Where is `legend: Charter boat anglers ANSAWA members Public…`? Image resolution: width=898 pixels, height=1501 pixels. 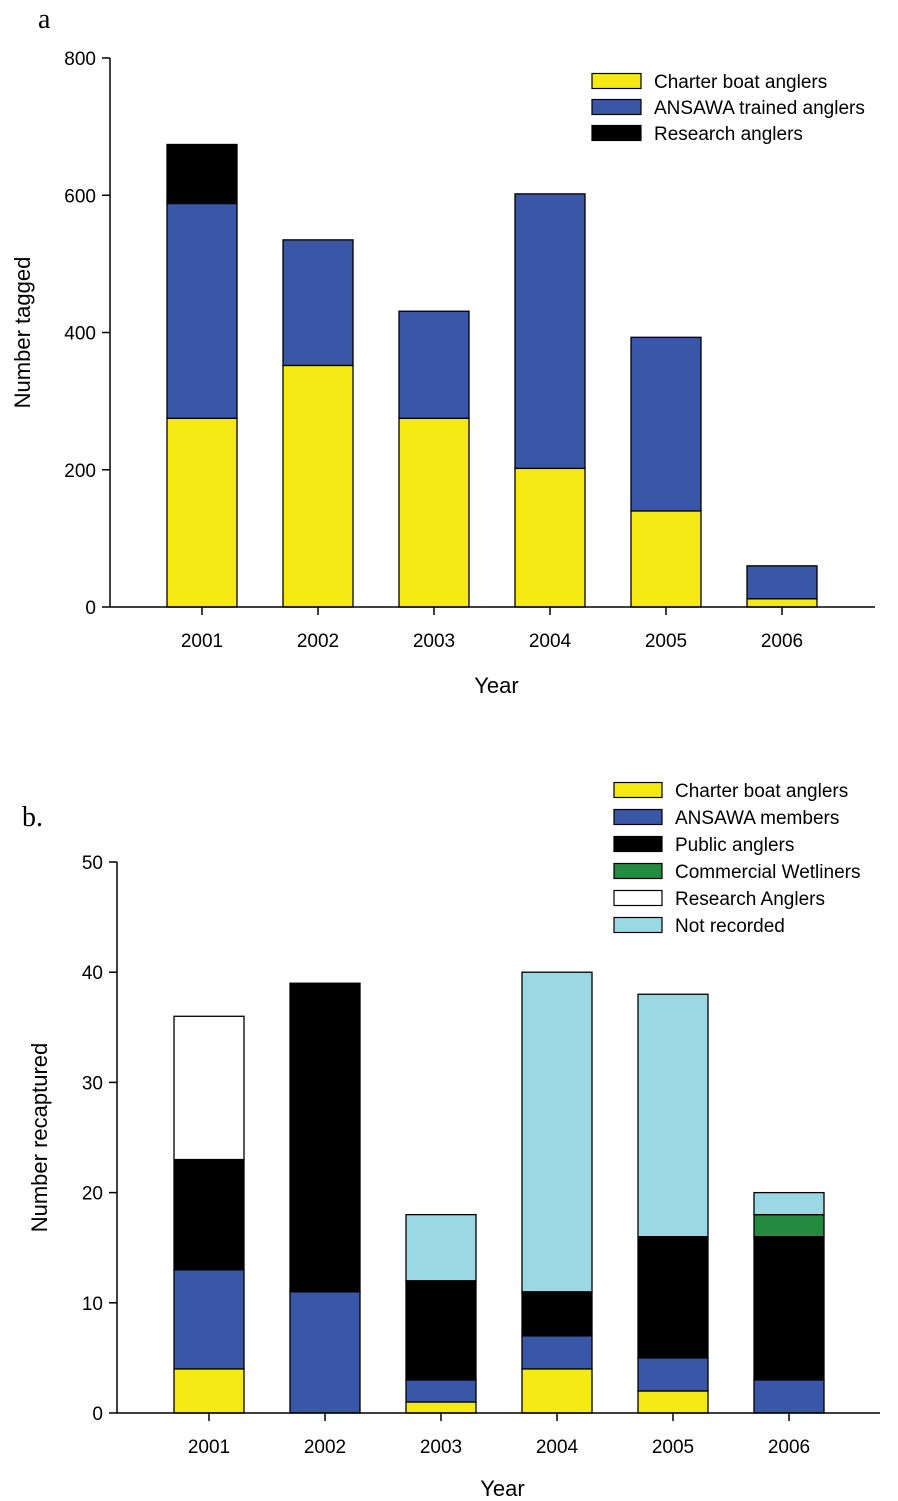
legend: Charter boat anglers ANSAWA members Public… is located at coordinates (736, 859).